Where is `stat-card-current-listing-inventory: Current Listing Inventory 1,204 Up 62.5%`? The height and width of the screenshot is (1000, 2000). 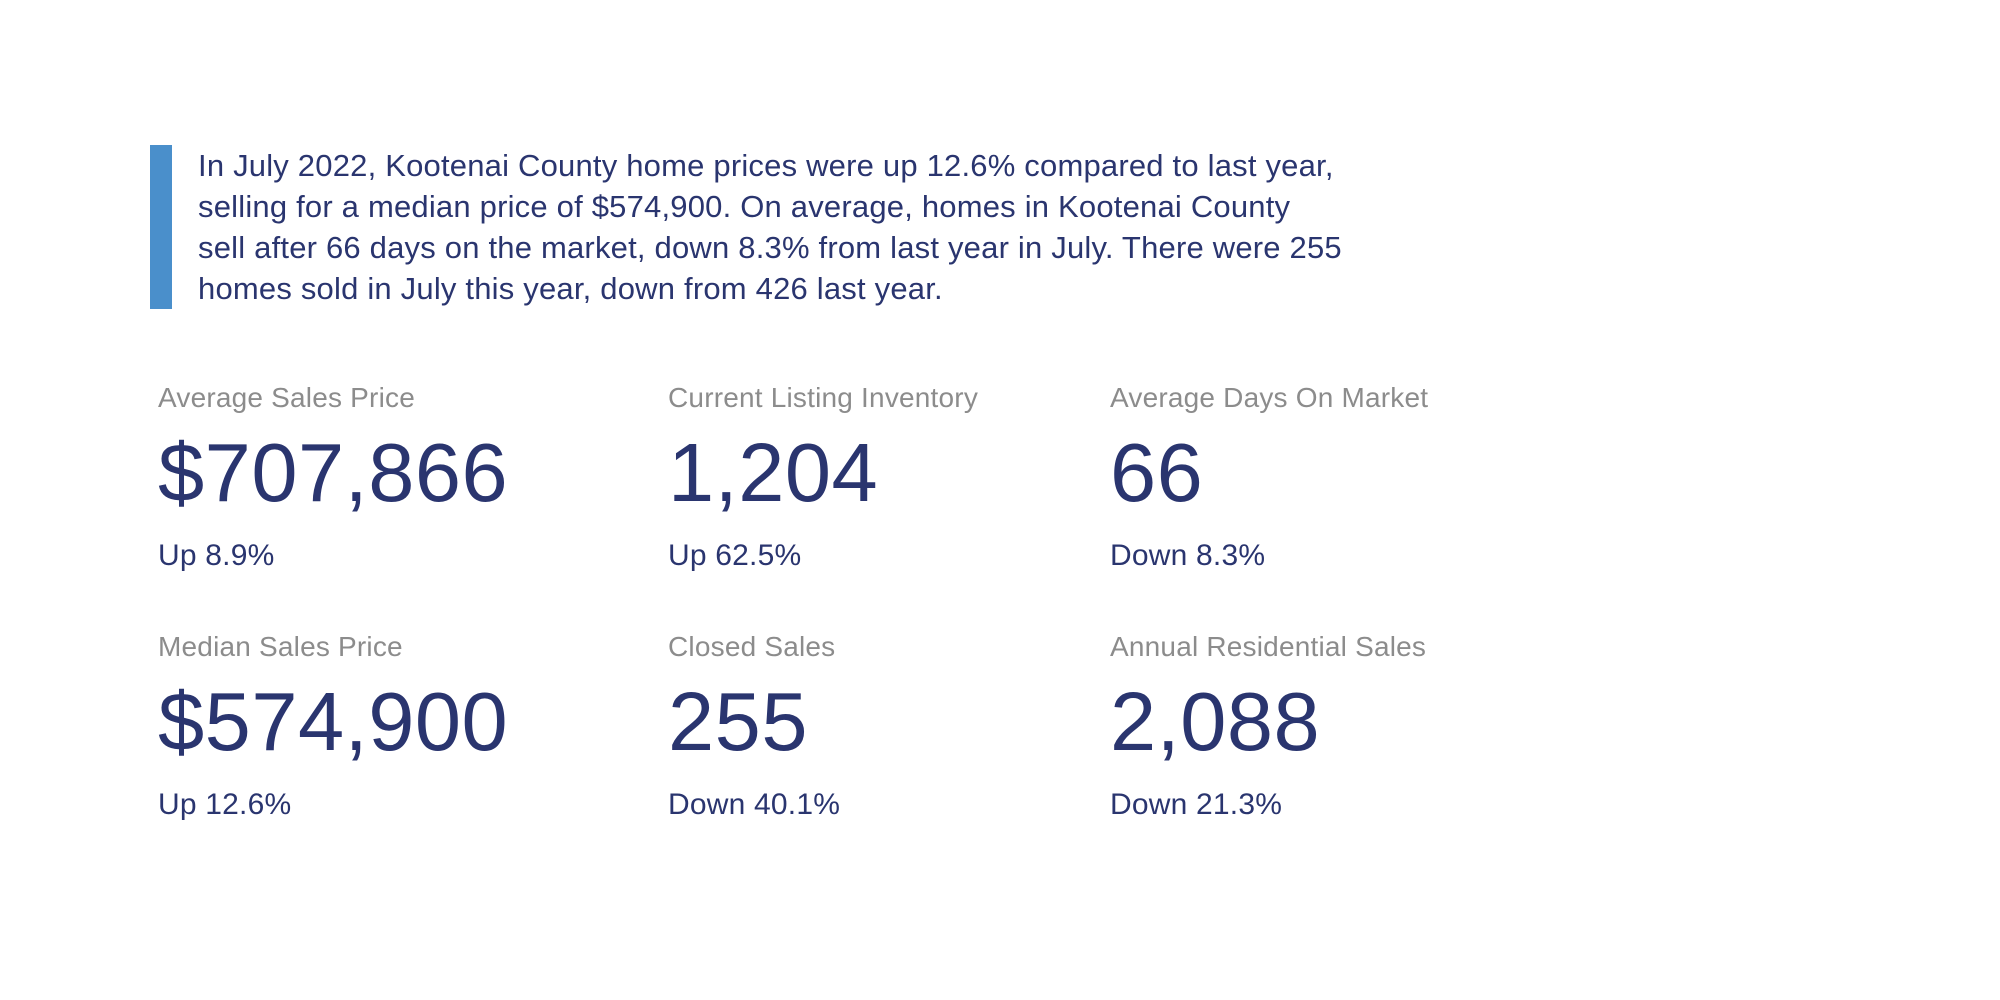 stat-card-current-listing-inventory: Current Listing Inventory 1,204 Up 62.5% is located at coordinates (889, 477).